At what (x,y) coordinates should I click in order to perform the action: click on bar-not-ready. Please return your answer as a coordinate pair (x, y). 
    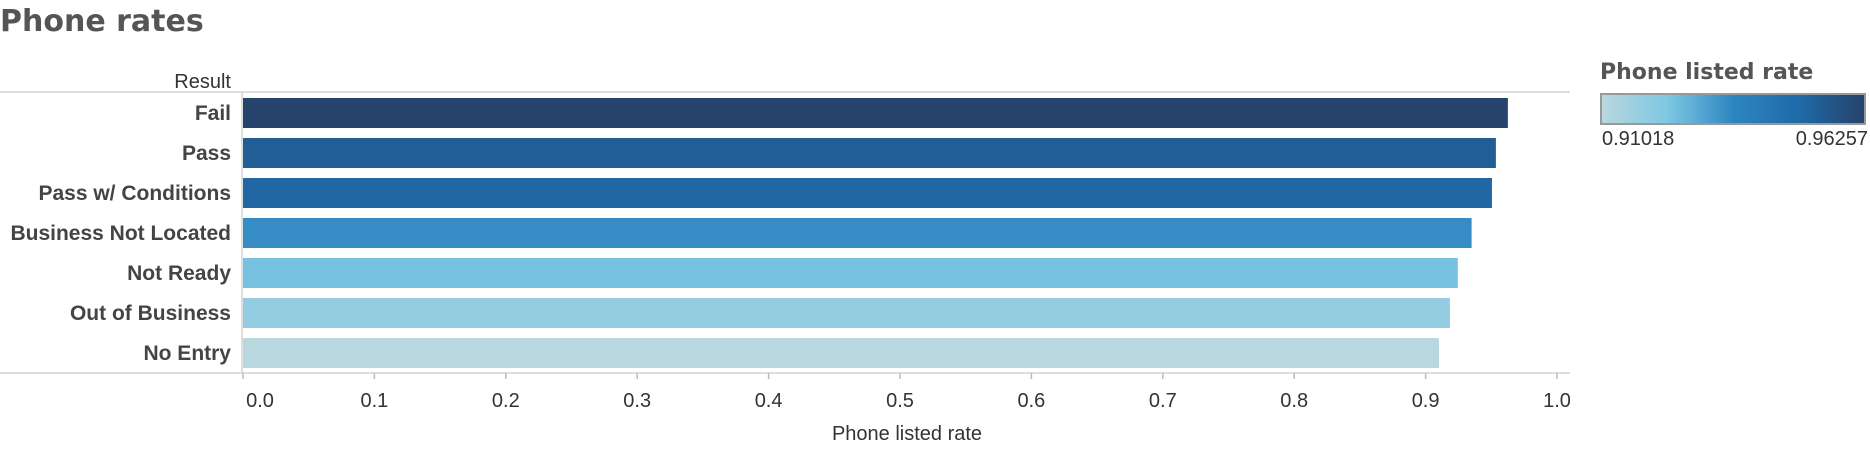
    Looking at the image, I should click on (850, 273).